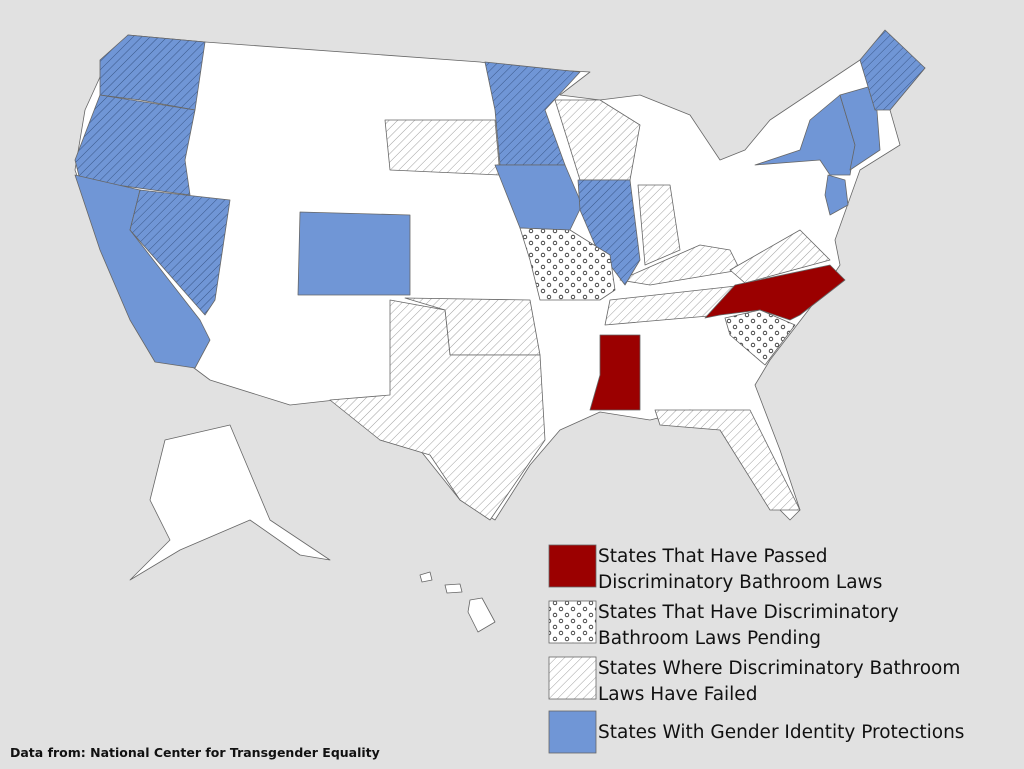  Describe the element at coordinates (713, 556) in the screenshot. I see `legend-label: States That Have Passed` at that location.